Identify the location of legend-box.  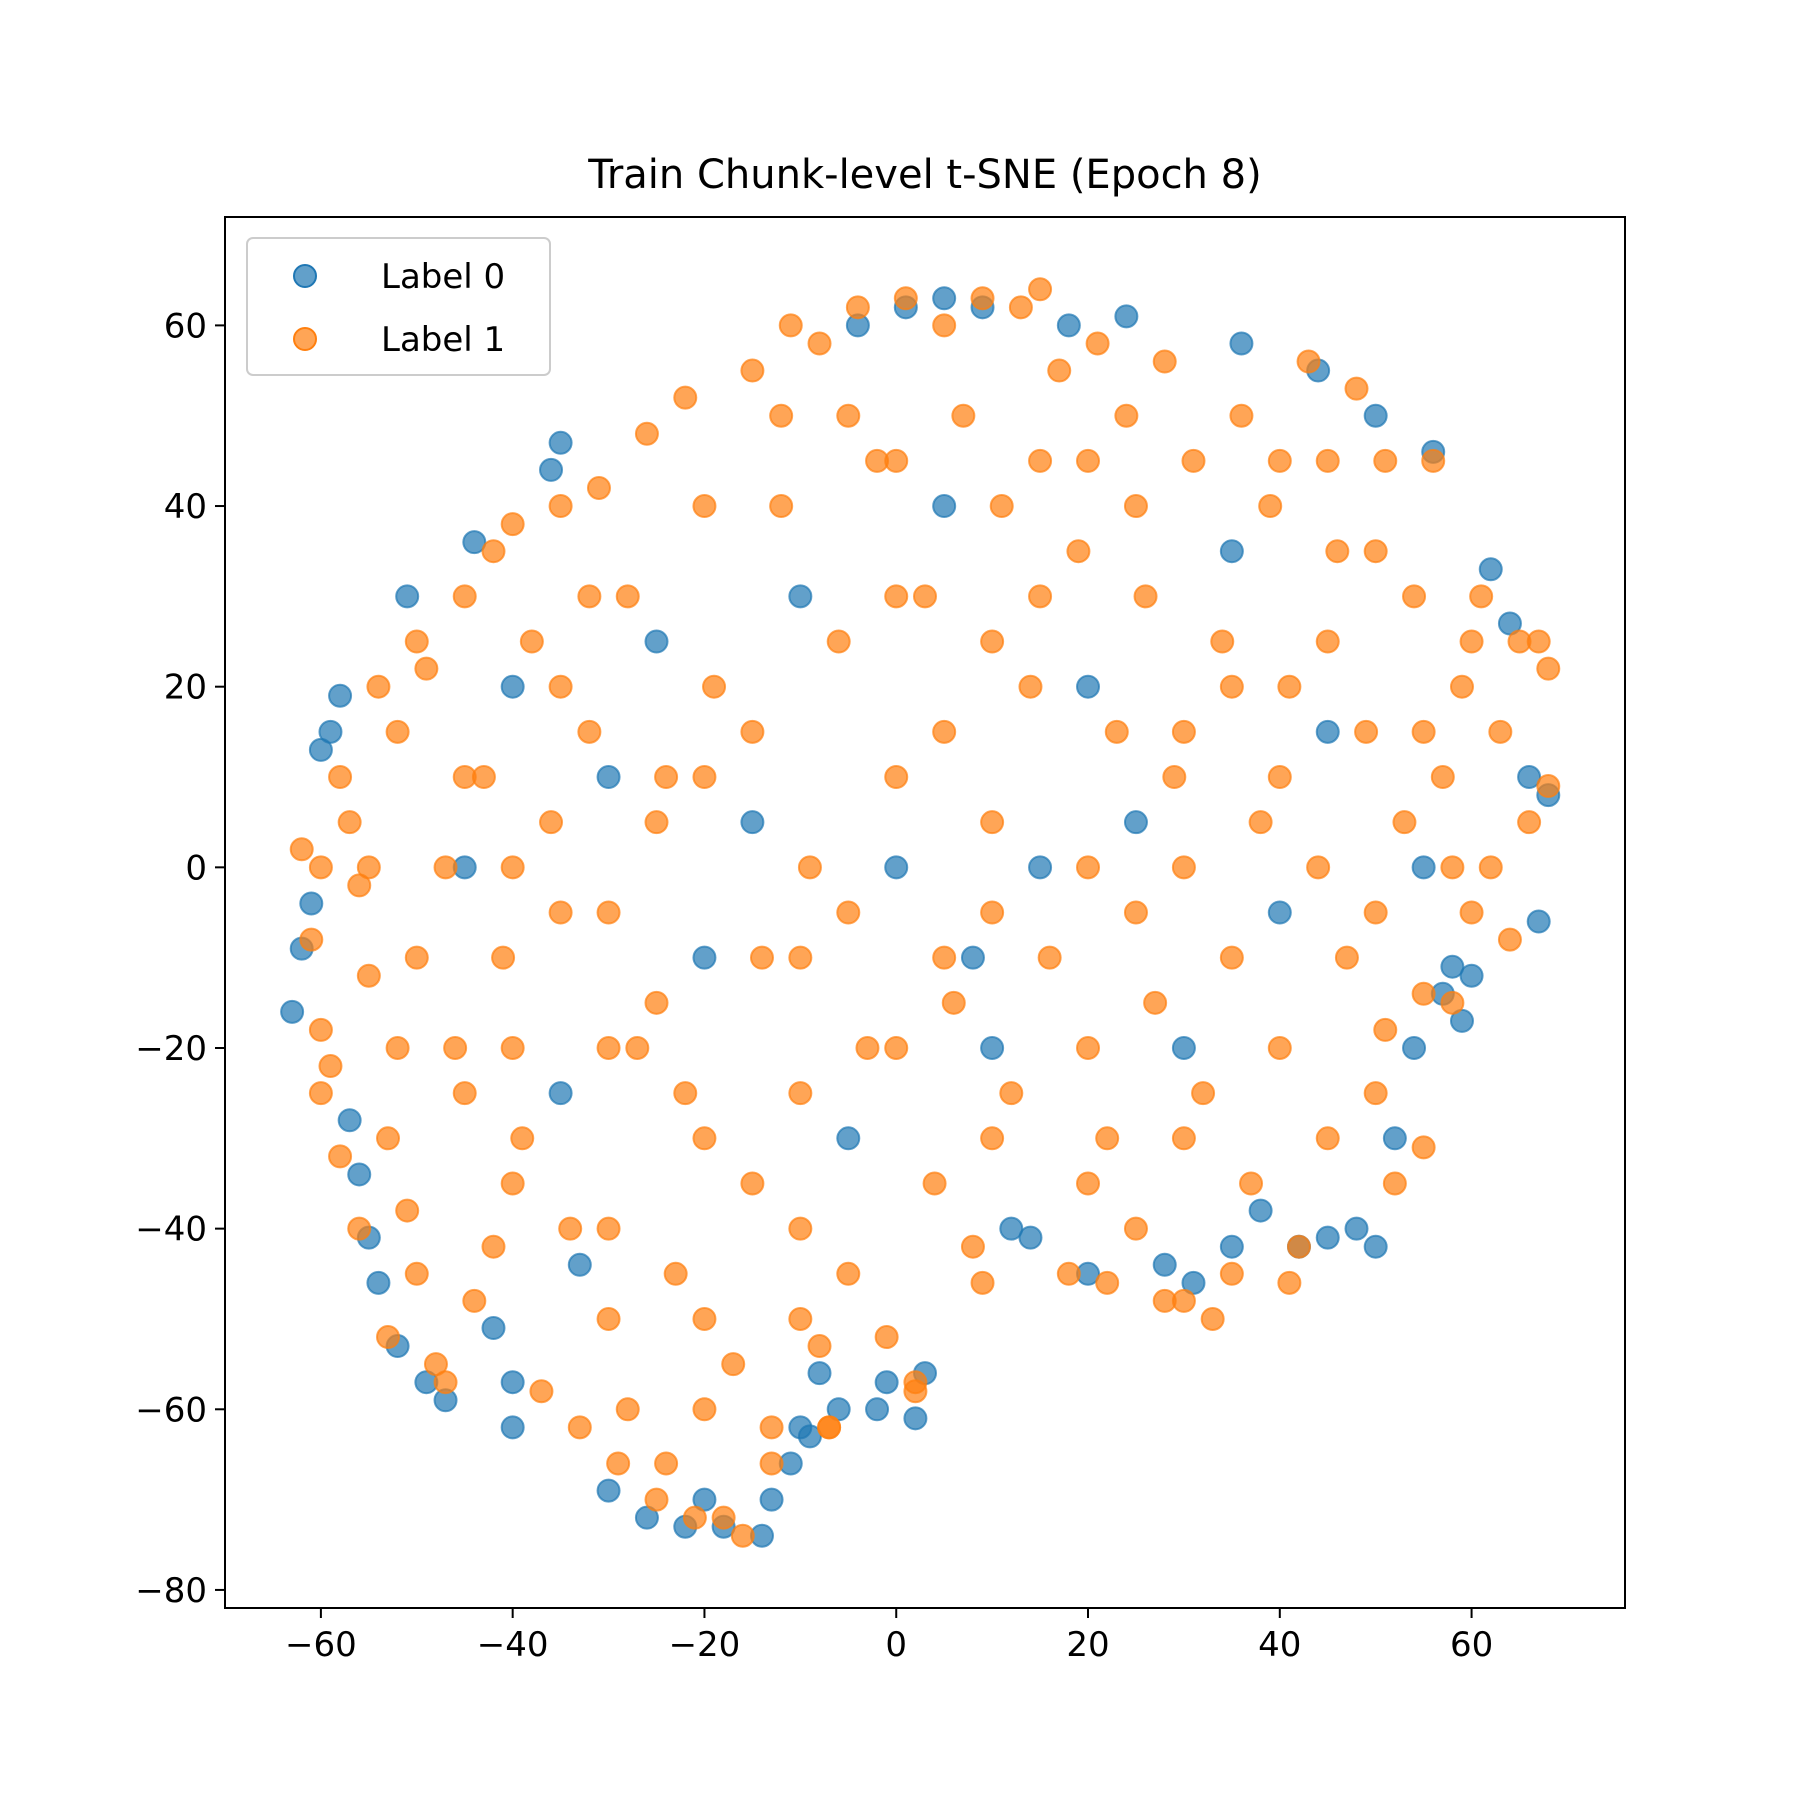
(398, 306).